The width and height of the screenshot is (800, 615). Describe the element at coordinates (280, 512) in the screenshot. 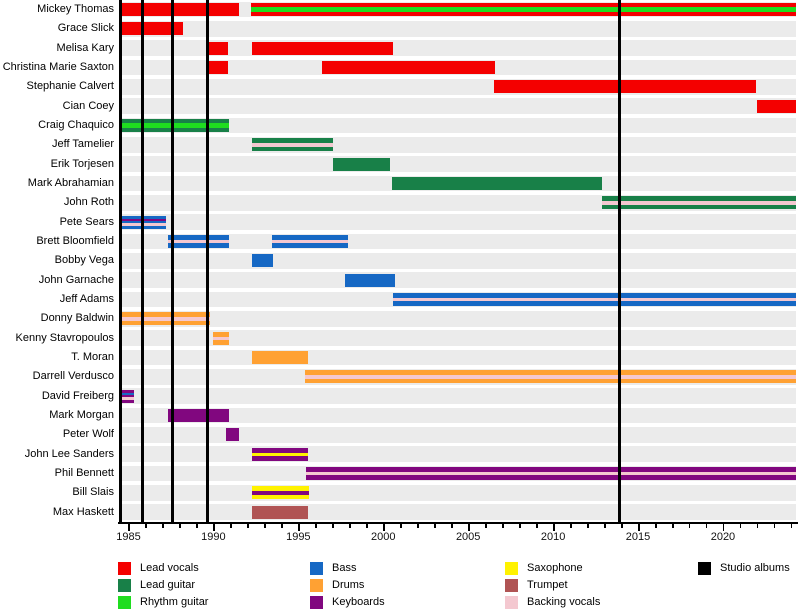

I see `member-bar-trumpet` at that location.